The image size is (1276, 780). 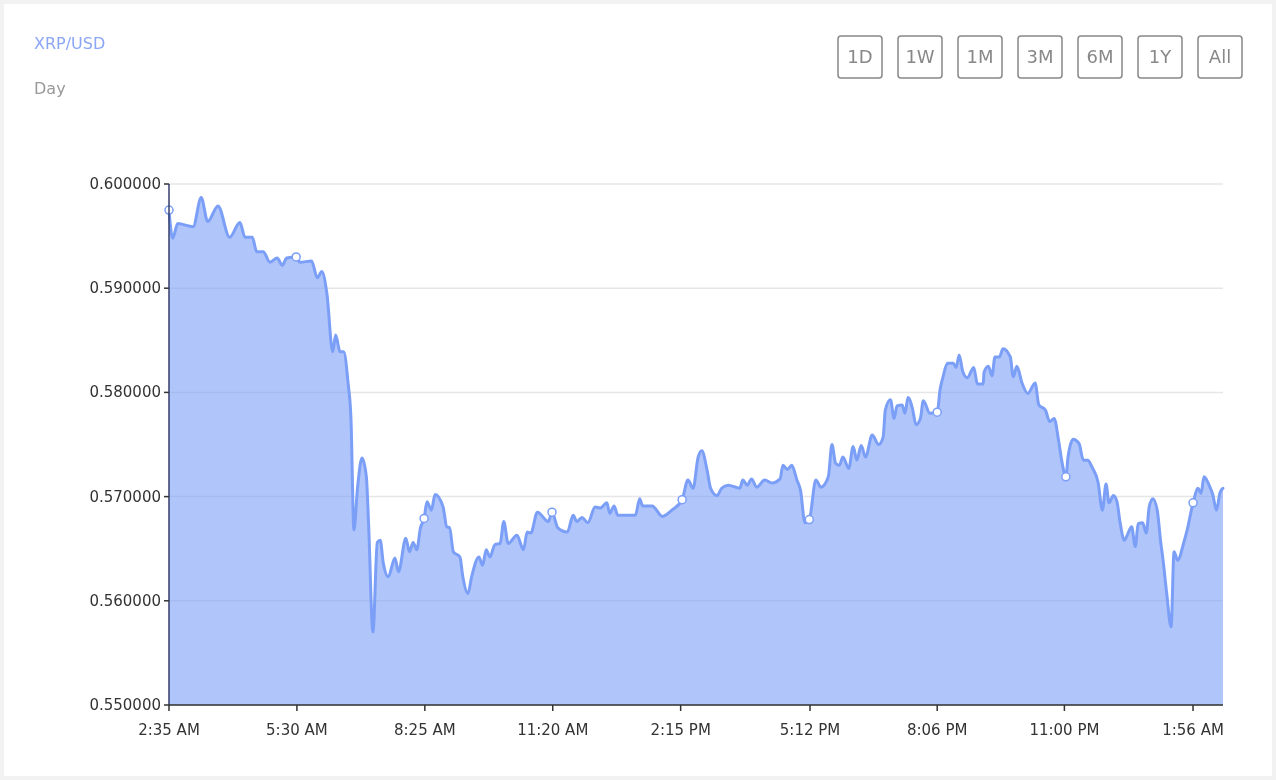 What do you see at coordinates (70, 43) in the screenshot?
I see `chart-title: XRP/USD` at bounding box center [70, 43].